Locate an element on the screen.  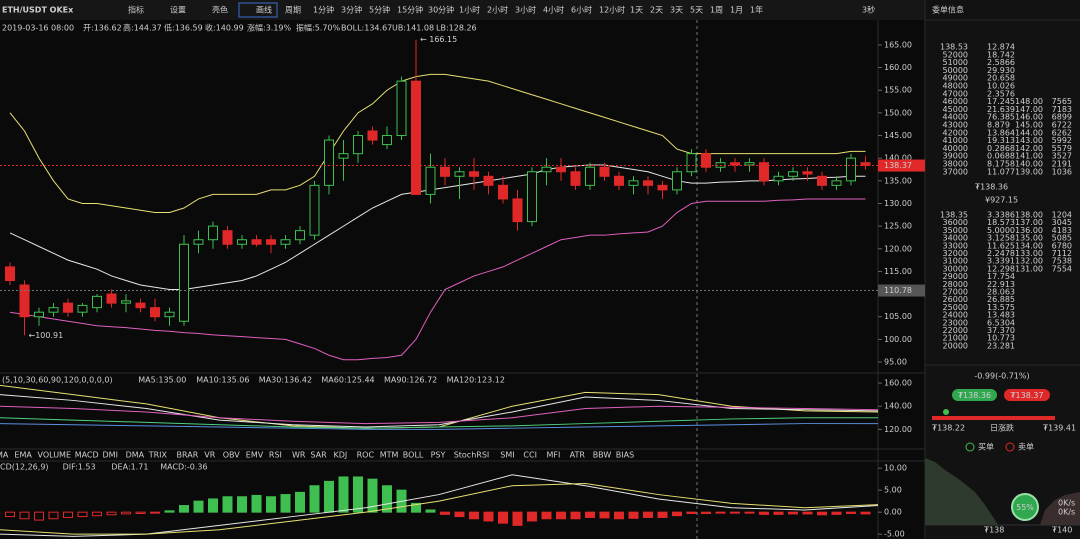
period-button: 5天 is located at coordinates (696, 10).